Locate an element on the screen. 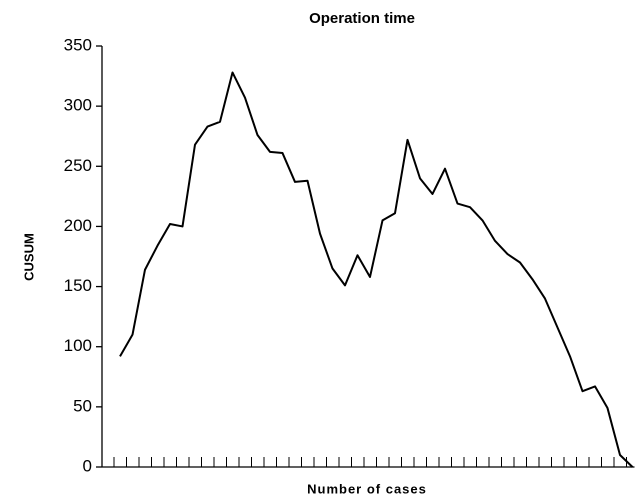  chart-title: Operation time is located at coordinates (362, 18).